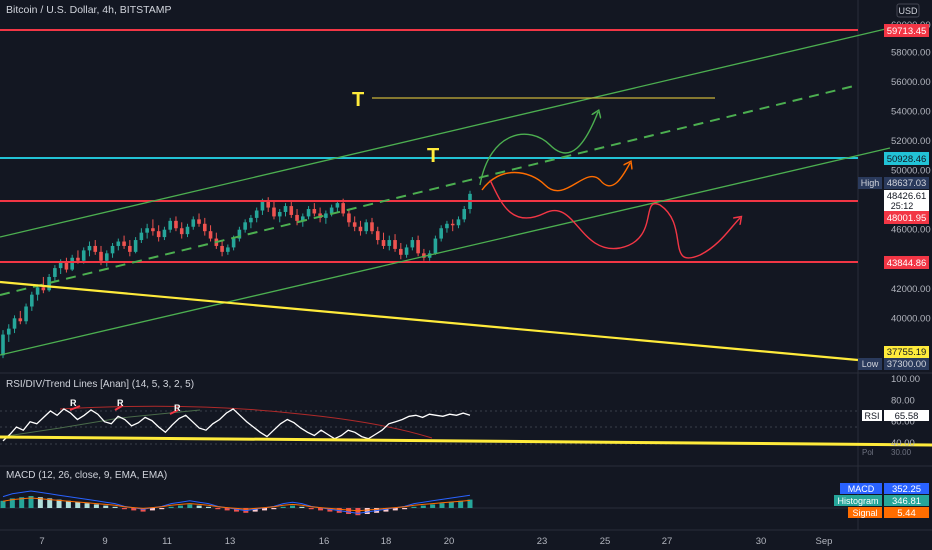 This screenshot has width=932, height=550. I want to click on histogram-value-label: Histogram 346.81, so click(881, 501).